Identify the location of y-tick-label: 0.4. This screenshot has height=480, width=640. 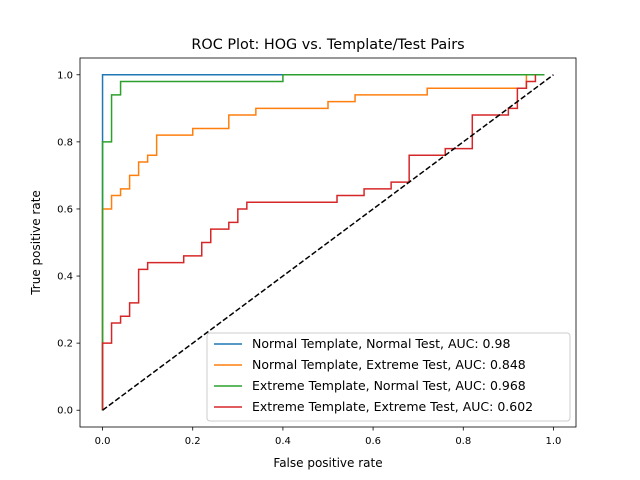
(65, 277).